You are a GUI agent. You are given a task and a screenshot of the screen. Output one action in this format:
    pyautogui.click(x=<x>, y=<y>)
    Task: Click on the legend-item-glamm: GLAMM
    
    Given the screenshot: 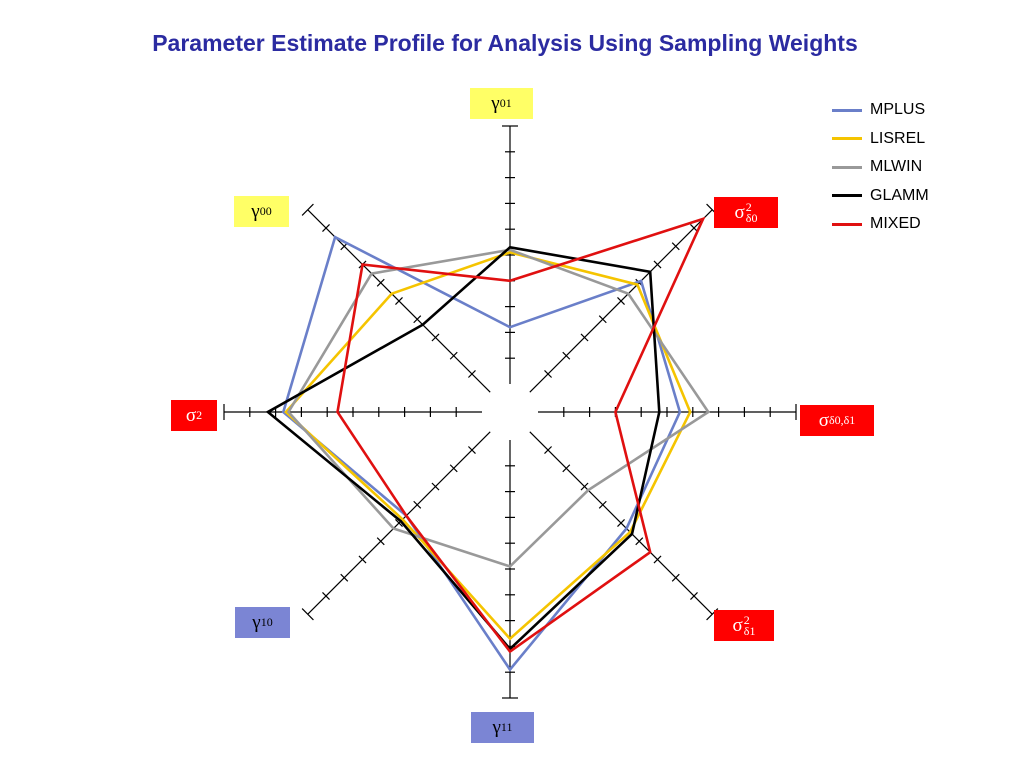 What is the action you would take?
    pyautogui.click(x=880, y=196)
    